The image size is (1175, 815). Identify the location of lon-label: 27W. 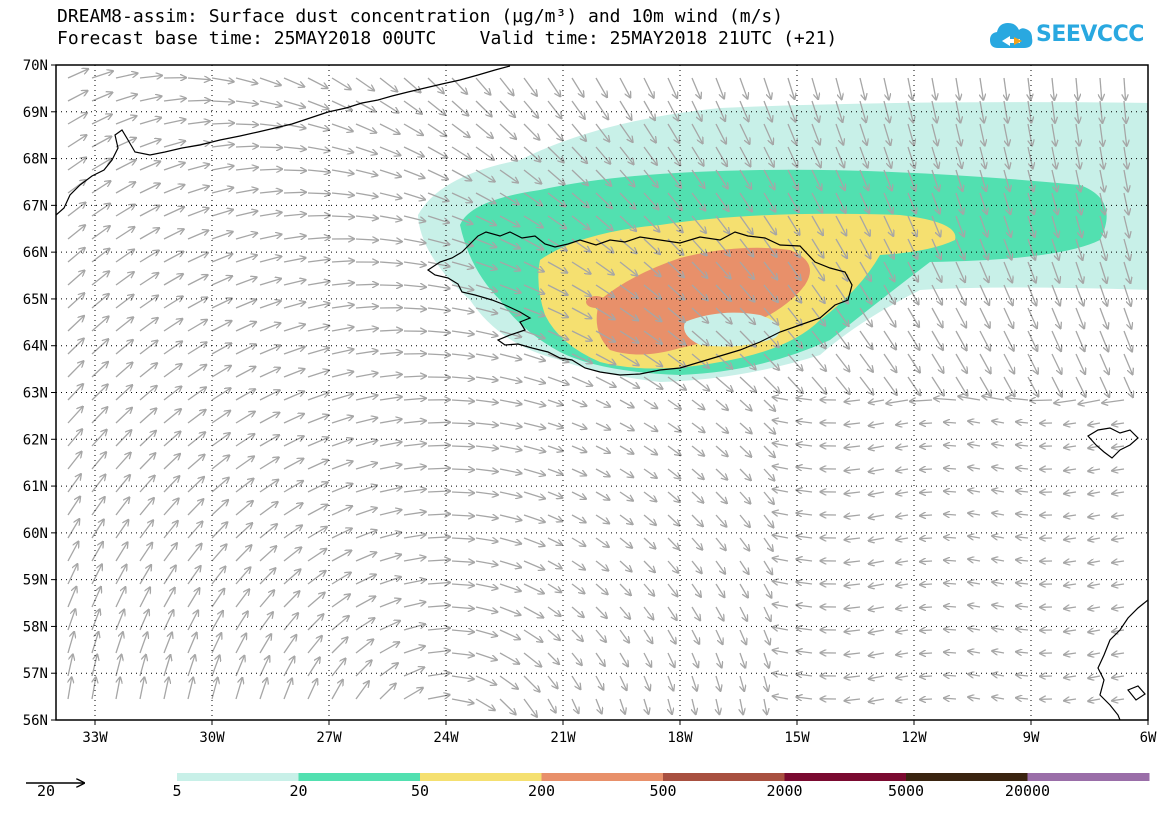
(329, 738).